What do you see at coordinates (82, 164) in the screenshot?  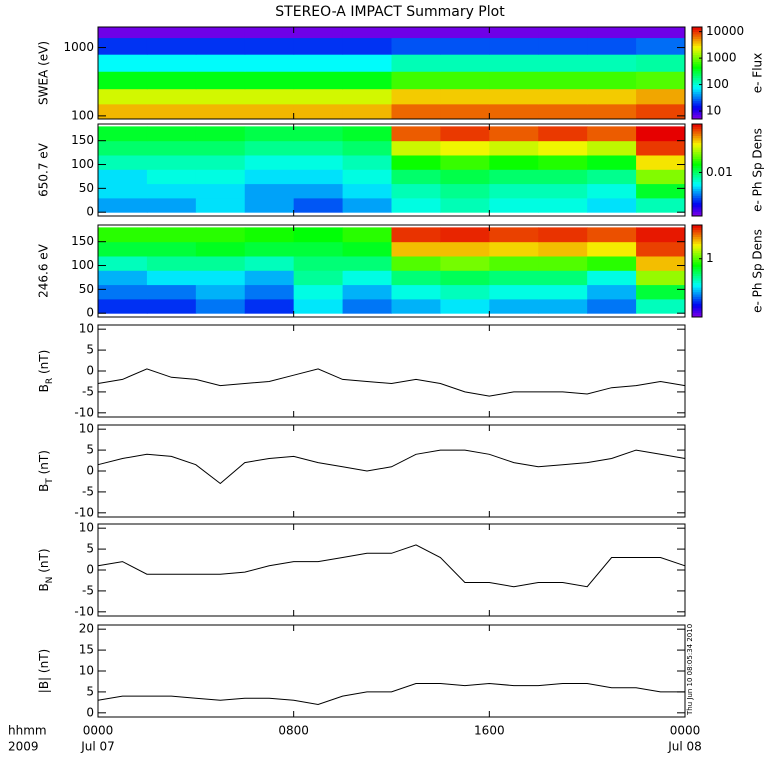 I see `y-tick-label: 100` at bounding box center [82, 164].